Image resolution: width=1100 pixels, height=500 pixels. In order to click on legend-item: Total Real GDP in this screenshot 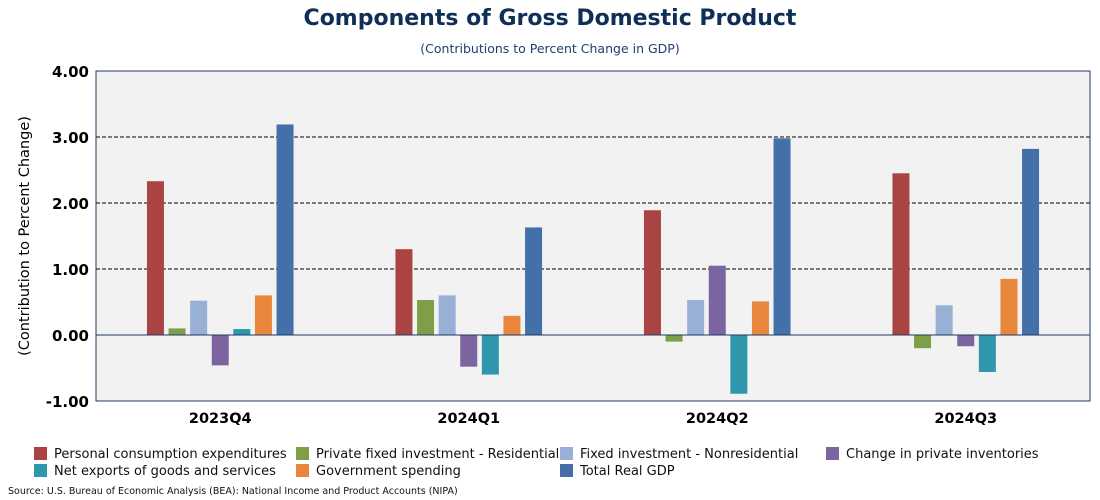, I will do `click(617, 471)`.